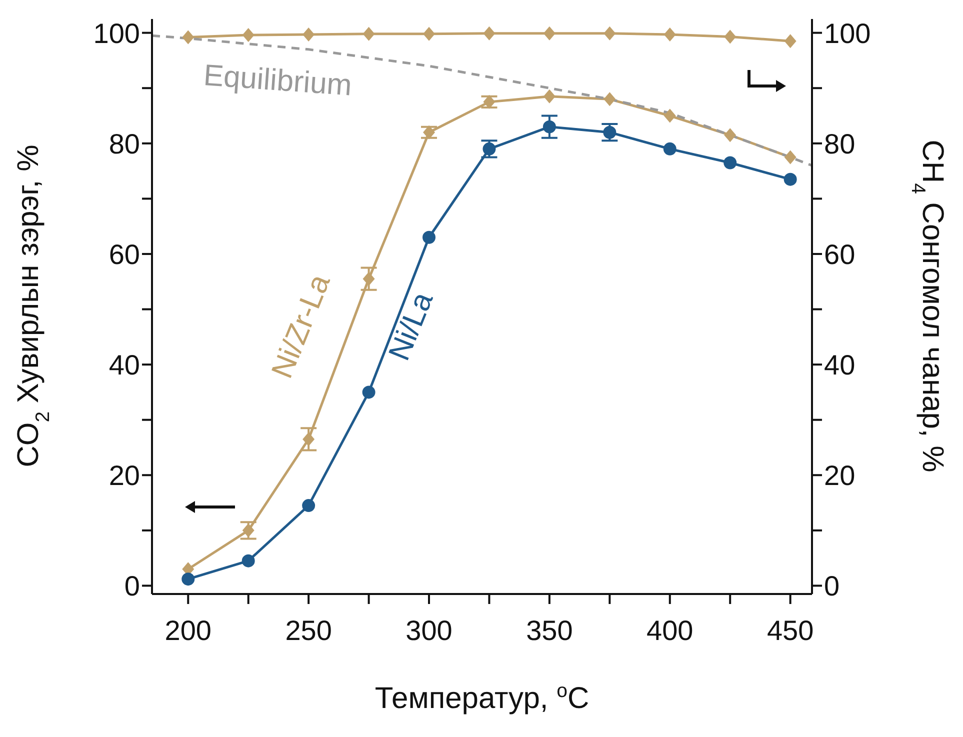  I want to click on y2-tick-label: 0, so click(832, 586).